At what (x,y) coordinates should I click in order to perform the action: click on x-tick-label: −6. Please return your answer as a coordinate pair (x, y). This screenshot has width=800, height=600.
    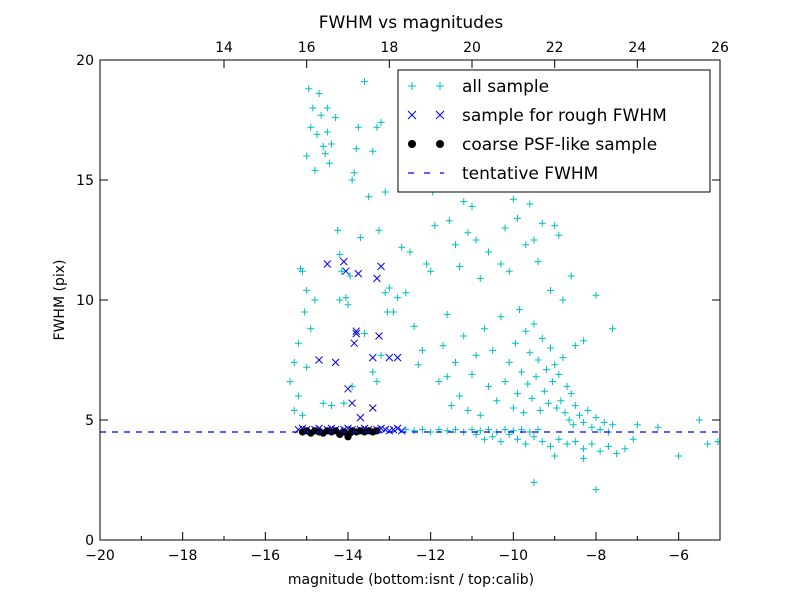
    Looking at the image, I should click on (678, 556).